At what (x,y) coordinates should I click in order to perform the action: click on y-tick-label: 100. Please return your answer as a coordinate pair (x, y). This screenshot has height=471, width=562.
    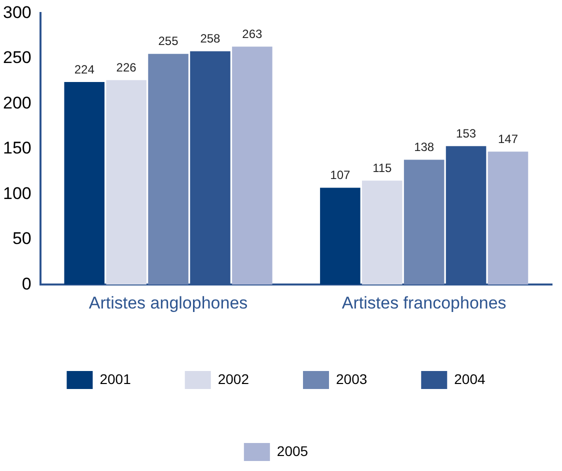
    Looking at the image, I should click on (17, 193).